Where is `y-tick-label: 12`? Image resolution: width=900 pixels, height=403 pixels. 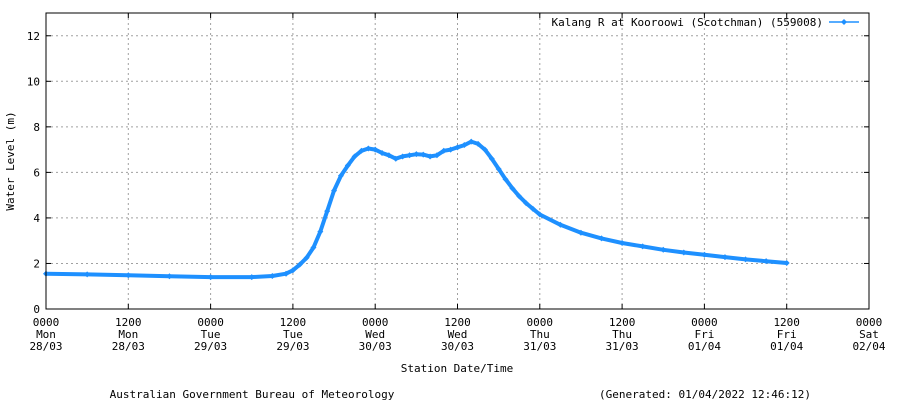
y-tick-label: 12 is located at coordinates (33, 36).